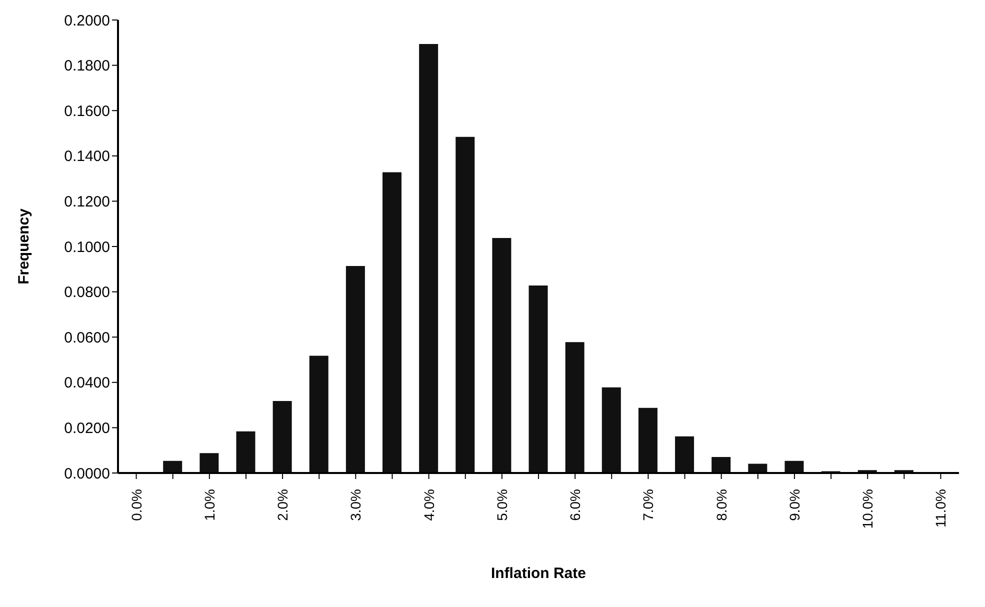 Image resolution: width=985 pixels, height=607 pixels. I want to click on x-tick-label: 4.0%, so click(428, 505).